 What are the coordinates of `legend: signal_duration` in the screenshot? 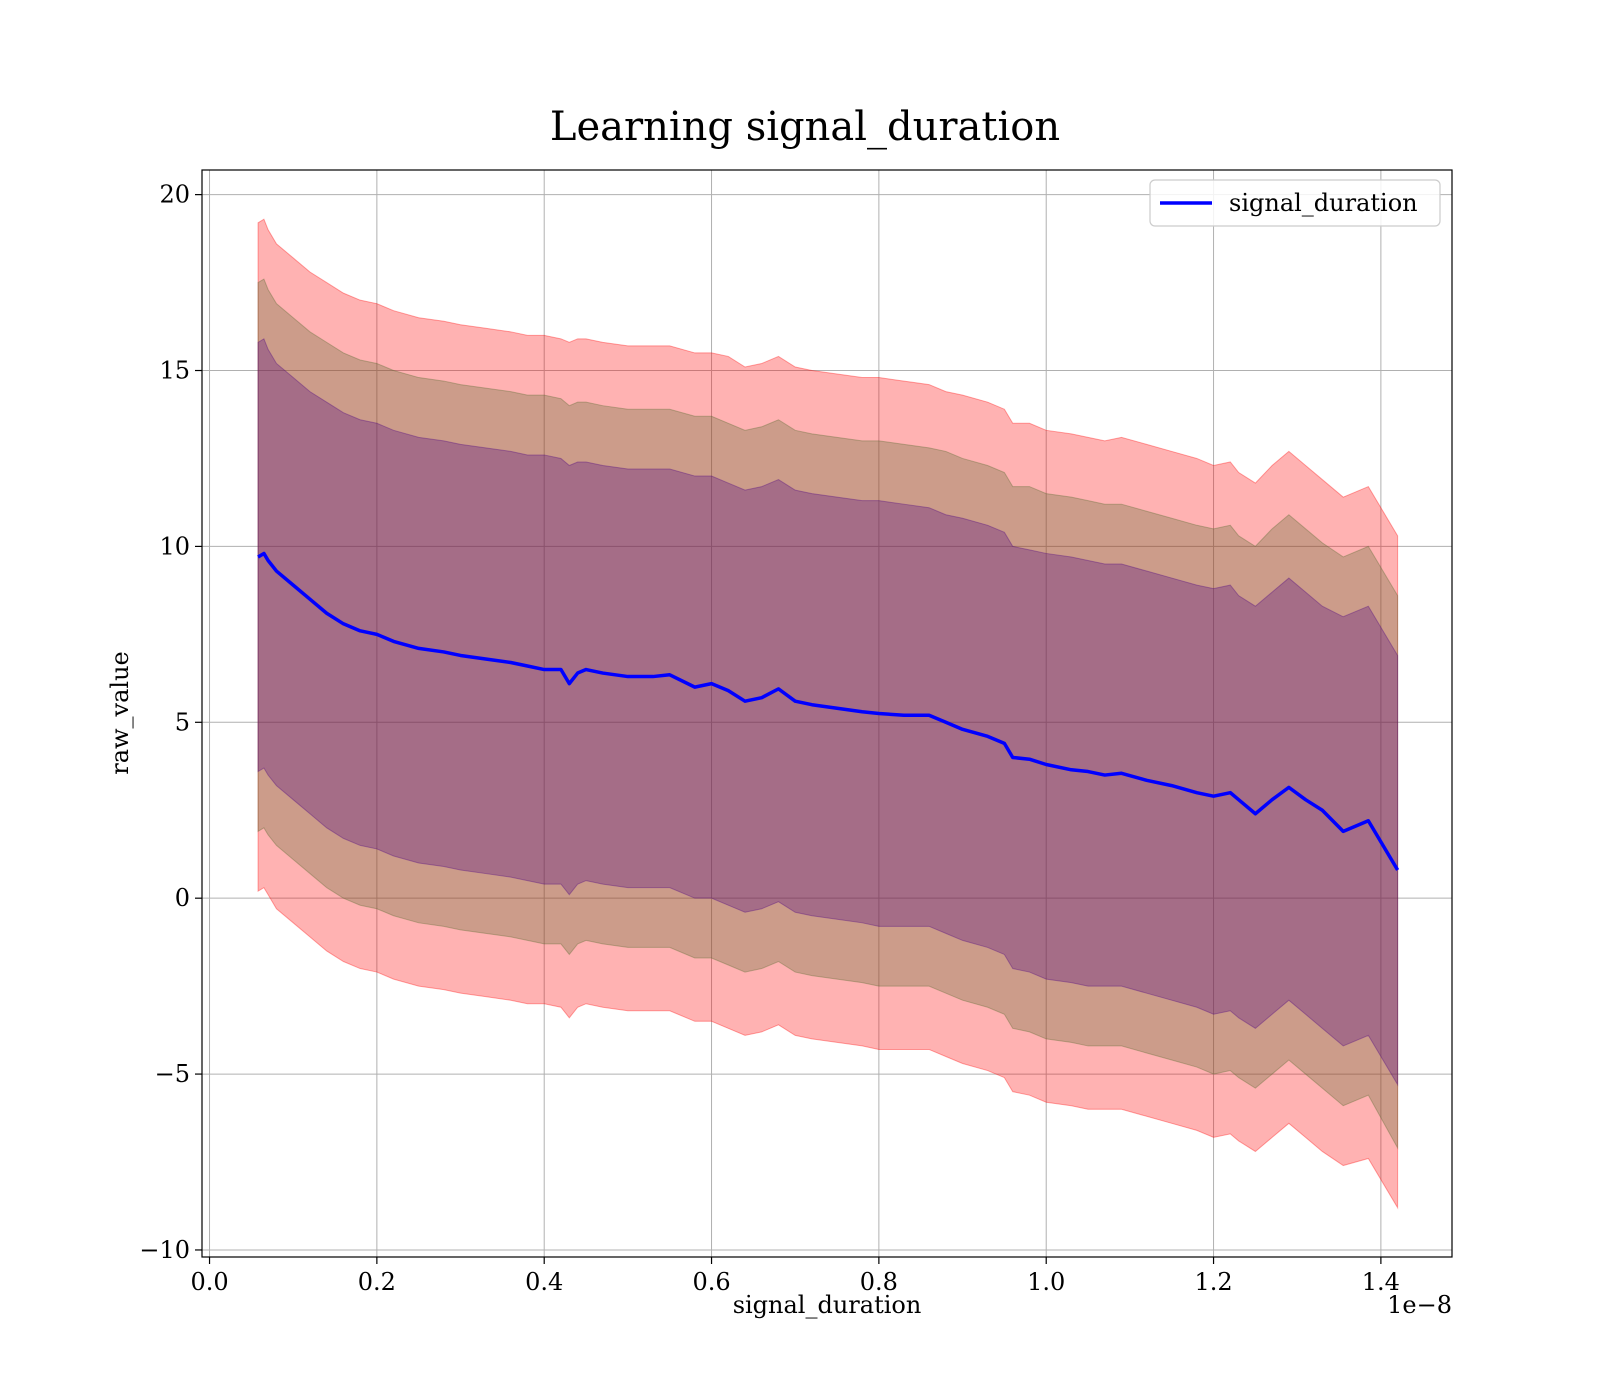 It's located at (1295, 203).